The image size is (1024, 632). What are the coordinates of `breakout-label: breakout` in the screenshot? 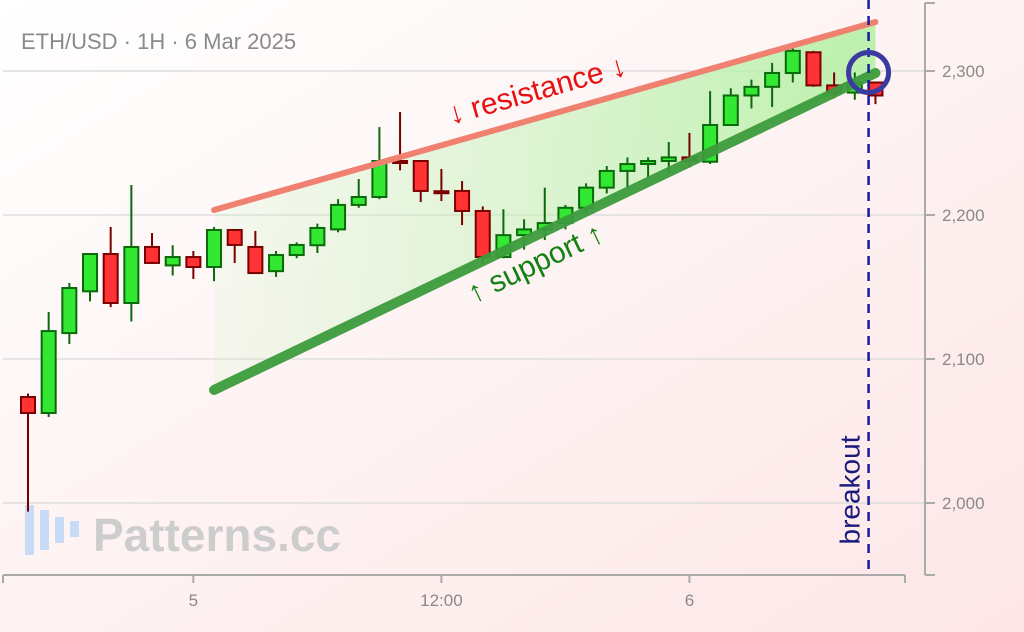 It's located at (850, 489).